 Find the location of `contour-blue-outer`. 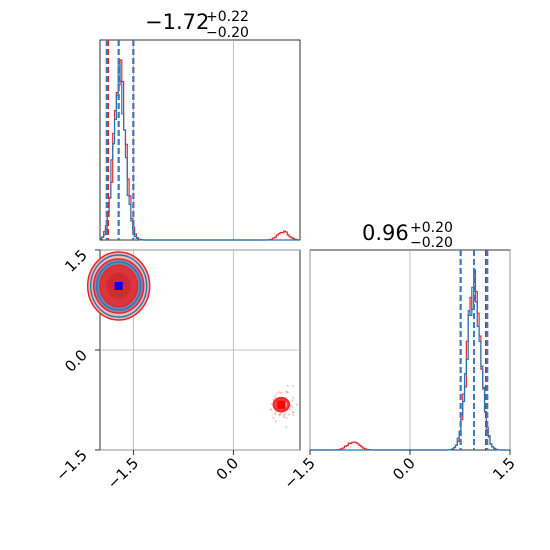

contour-blue-outer is located at coordinates (118, 286).